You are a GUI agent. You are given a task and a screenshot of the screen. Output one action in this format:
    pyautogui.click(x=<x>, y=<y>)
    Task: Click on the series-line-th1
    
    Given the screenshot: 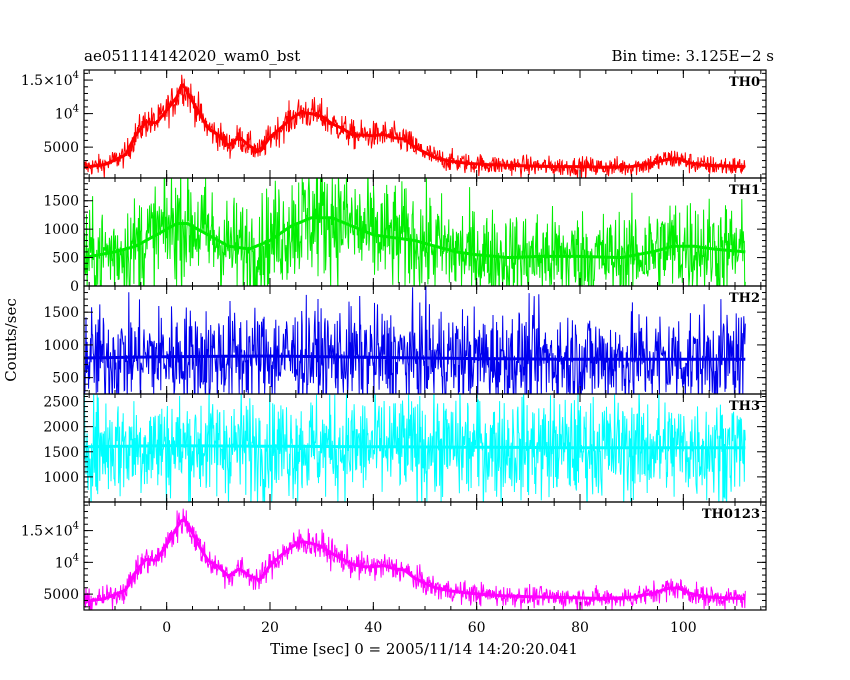 What is the action you would take?
    pyautogui.click(x=415, y=232)
    